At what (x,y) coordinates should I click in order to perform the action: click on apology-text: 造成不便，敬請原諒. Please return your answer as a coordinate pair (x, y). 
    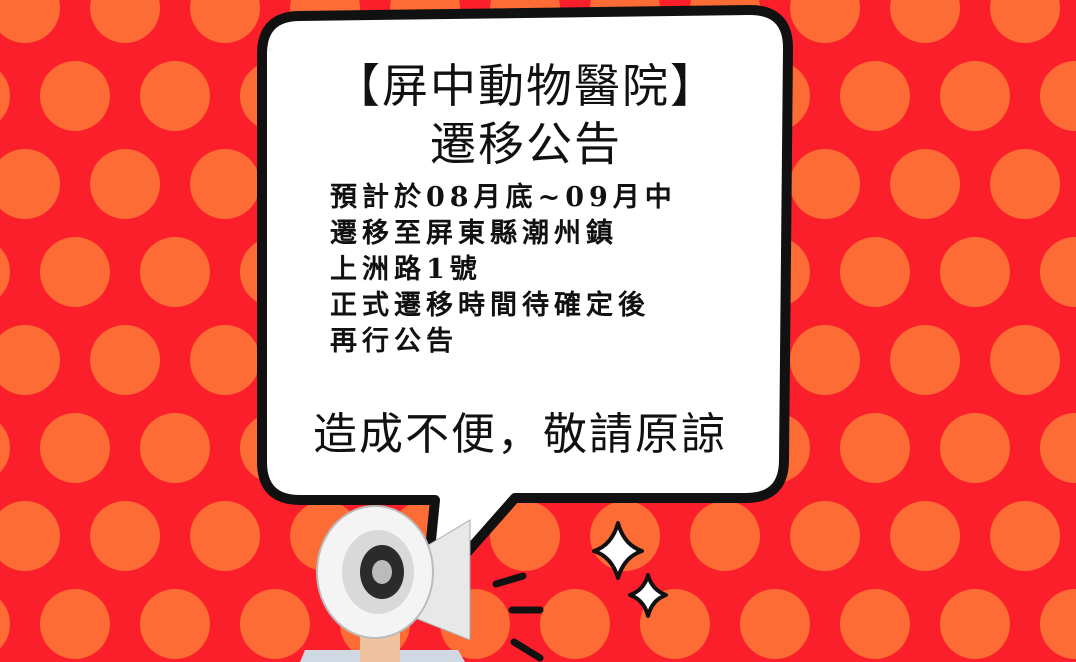
    Looking at the image, I should click on (520, 434).